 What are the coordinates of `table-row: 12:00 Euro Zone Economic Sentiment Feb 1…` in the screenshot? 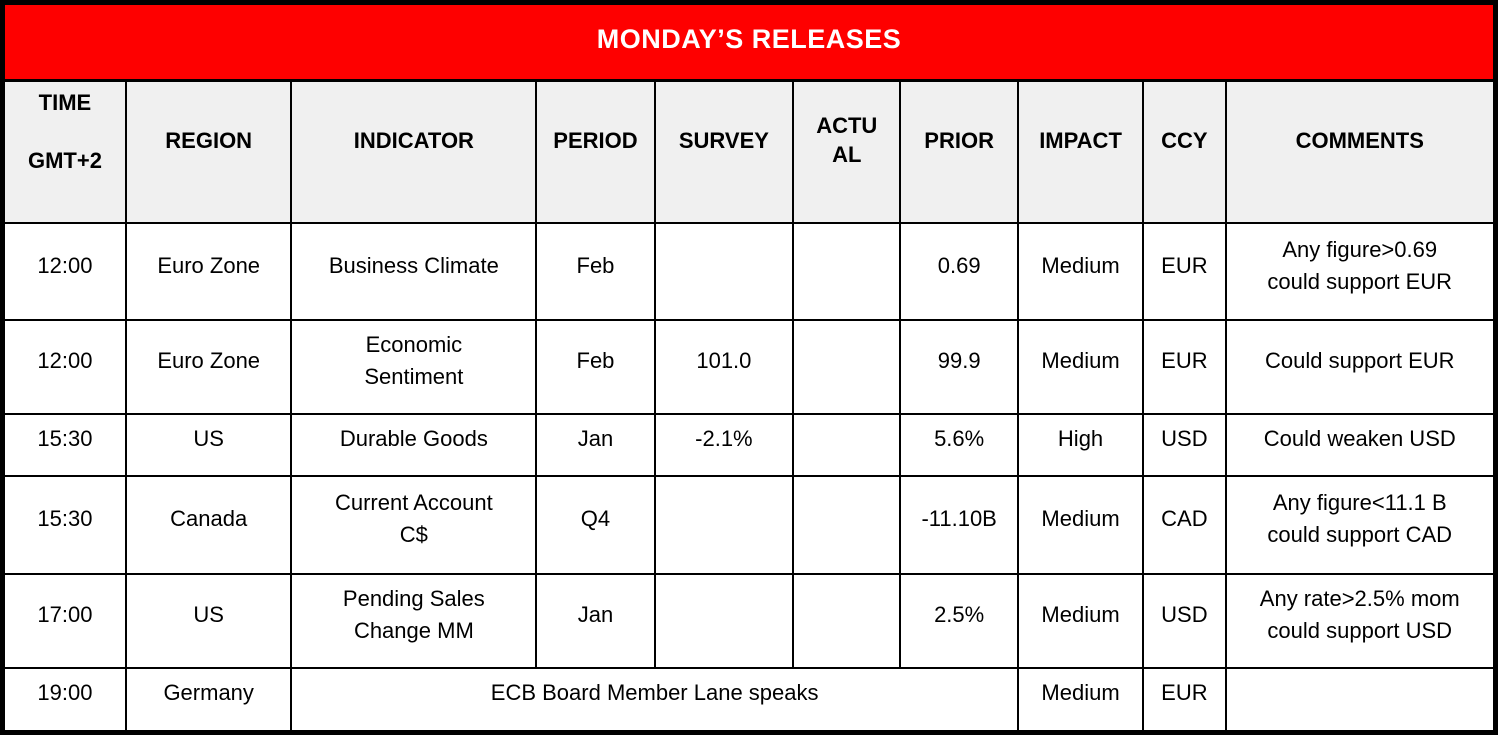 It's located at (749, 367).